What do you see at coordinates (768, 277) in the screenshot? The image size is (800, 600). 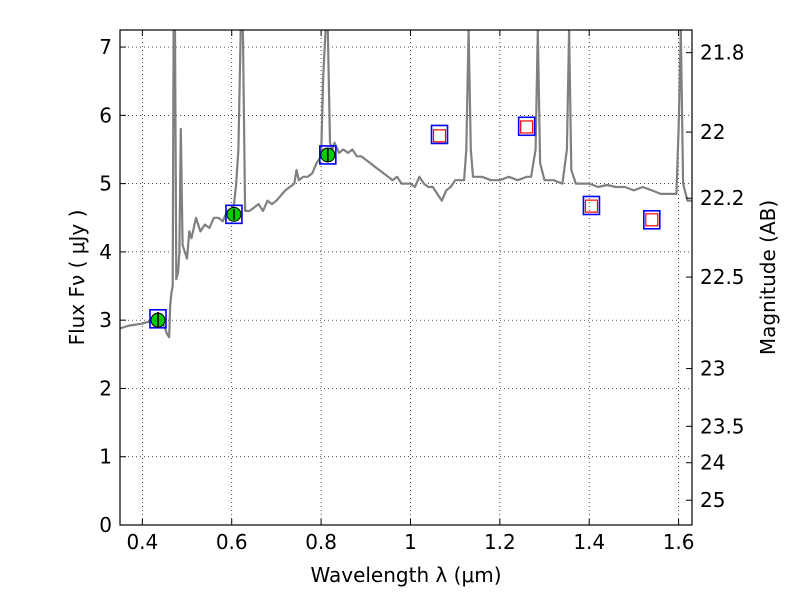 I see `right-axis-label: Magnitude (AB)` at bounding box center [768, 277].